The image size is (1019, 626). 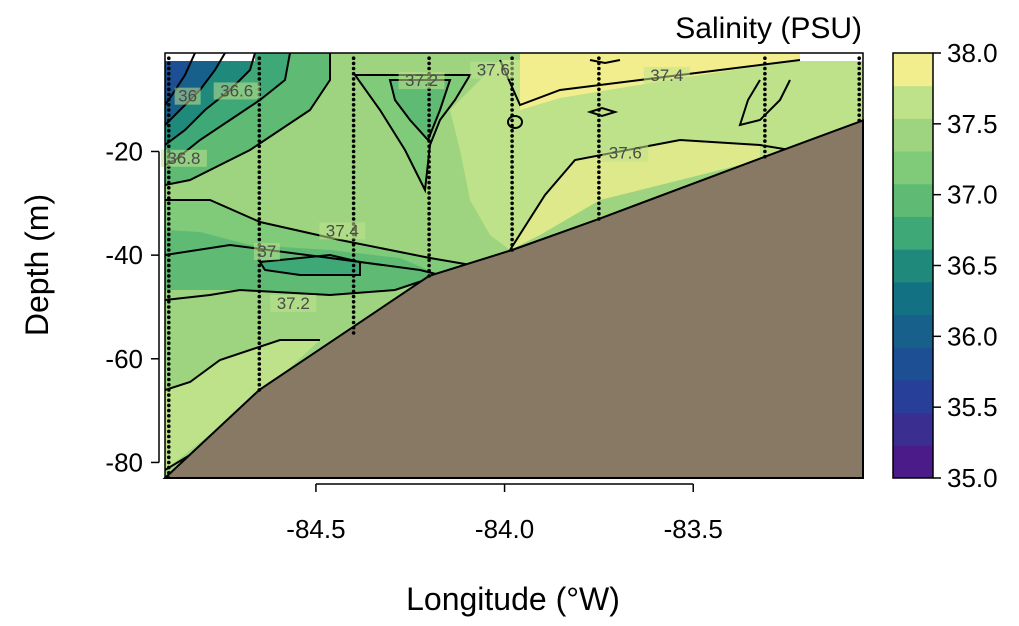 What do you see at coordinates (913, 265) in the screenshot?
I see `colorbar` at bounding box center [913, 265].